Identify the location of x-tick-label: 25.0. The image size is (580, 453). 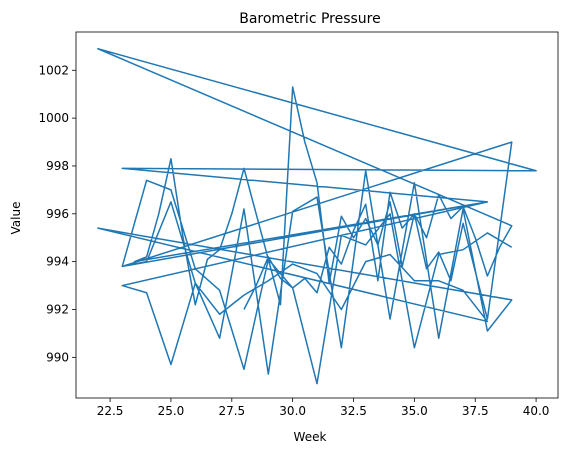
(171, 411).